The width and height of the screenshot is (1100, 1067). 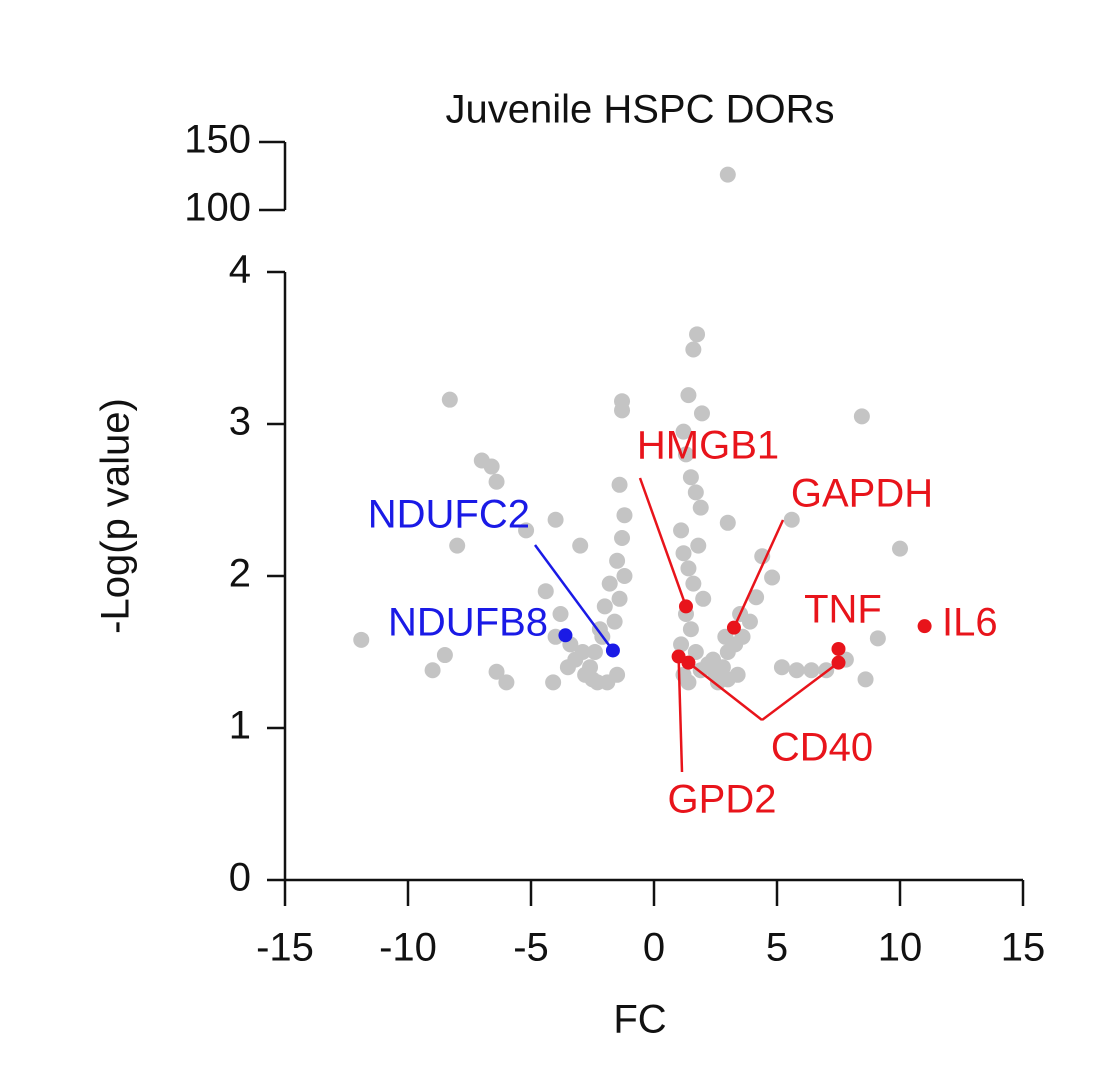 I want to click on point-label: NDUFC2, so click(x=449, y=515).